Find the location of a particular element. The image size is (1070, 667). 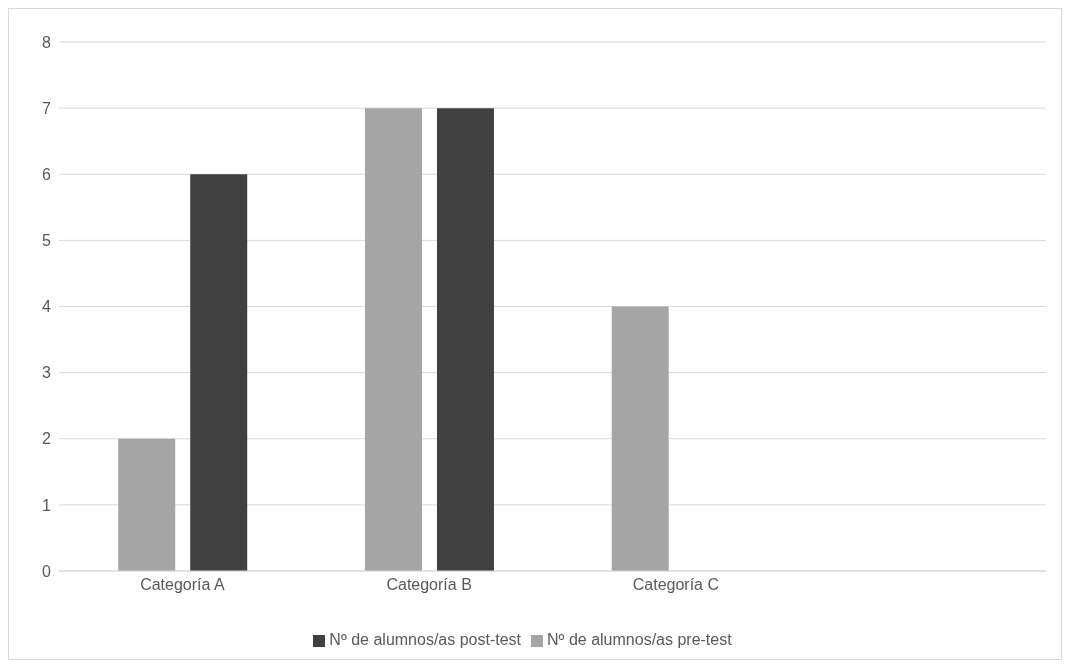

x-tick-label: Categoría A is located at coordinates (182, 585).